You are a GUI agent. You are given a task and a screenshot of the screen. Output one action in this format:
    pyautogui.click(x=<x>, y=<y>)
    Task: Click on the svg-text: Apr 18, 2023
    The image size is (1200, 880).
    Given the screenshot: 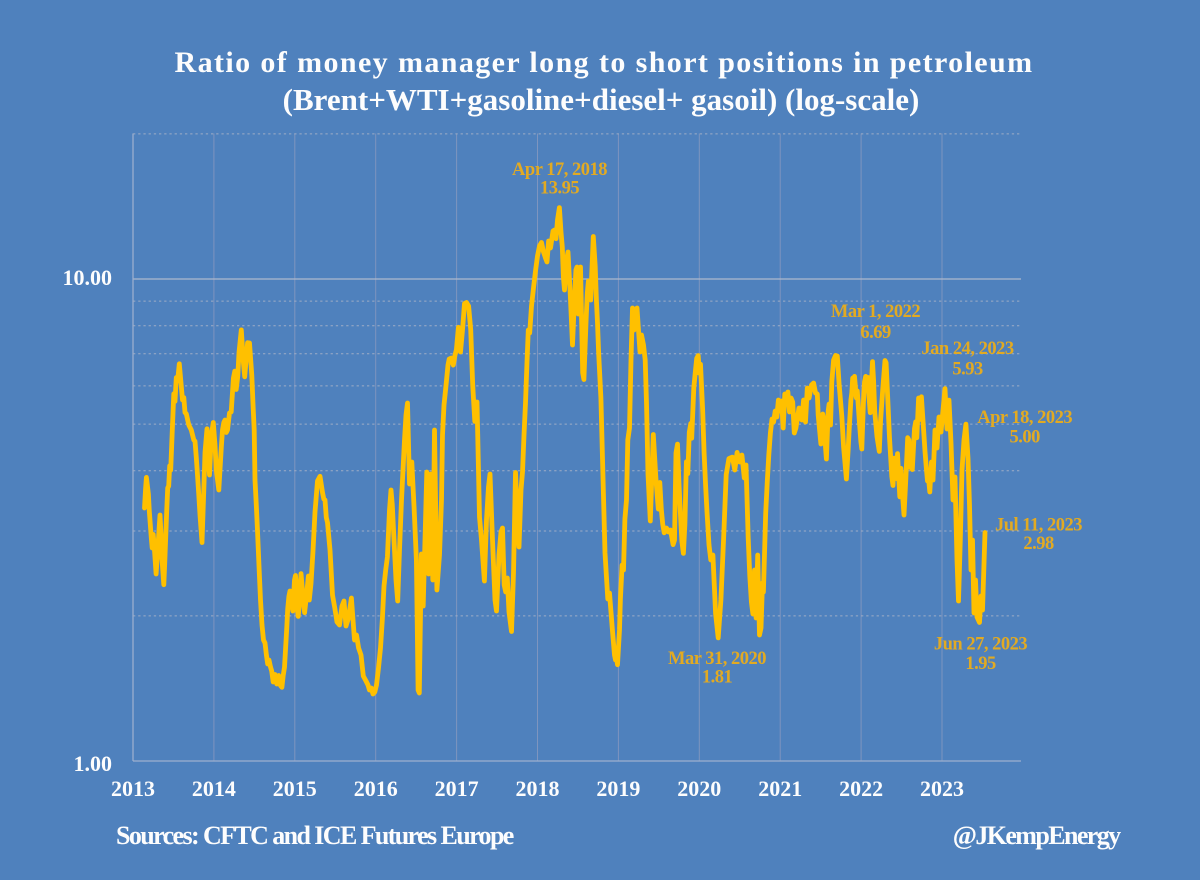 What is the action you would take?
    pyautogui.click(x=1024, y=418)
    